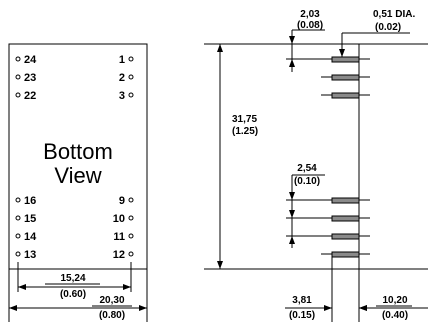 Image resolution: width=428 pixels, height=323 pixels. What do you see at coordinates (112, 315) in the screenshot?
I see `dim-width-in: (0.80)` at bounding box center [112, 315].